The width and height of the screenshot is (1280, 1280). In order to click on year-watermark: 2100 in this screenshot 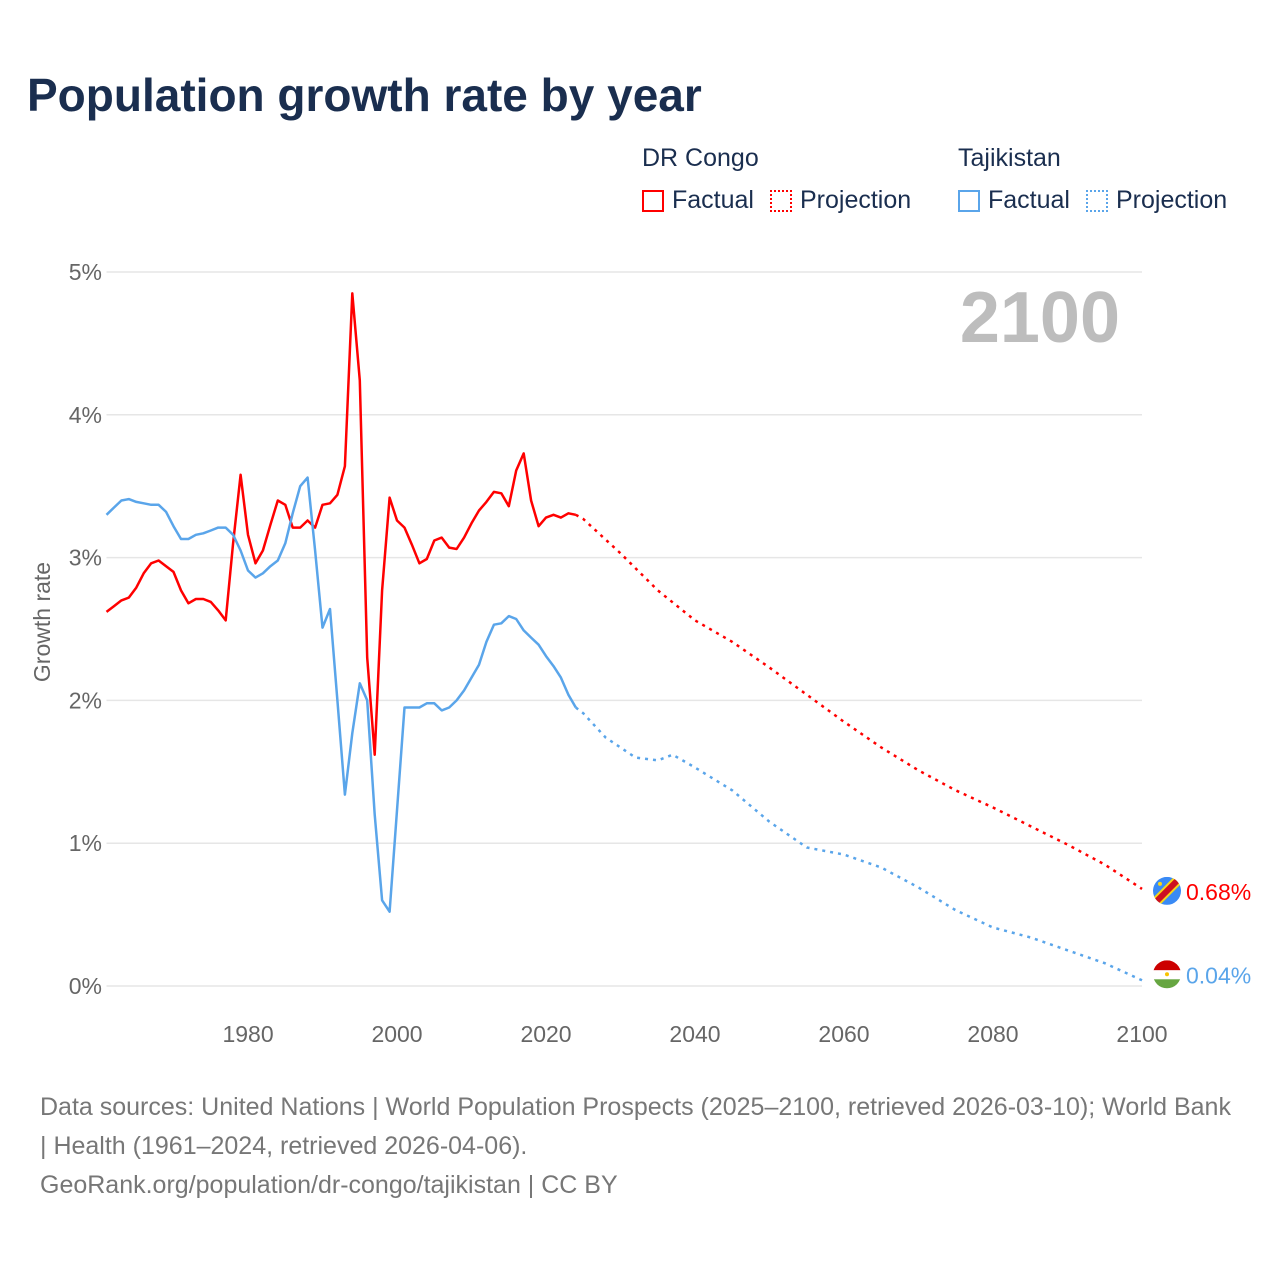, I will do `click(1040, 318)`.